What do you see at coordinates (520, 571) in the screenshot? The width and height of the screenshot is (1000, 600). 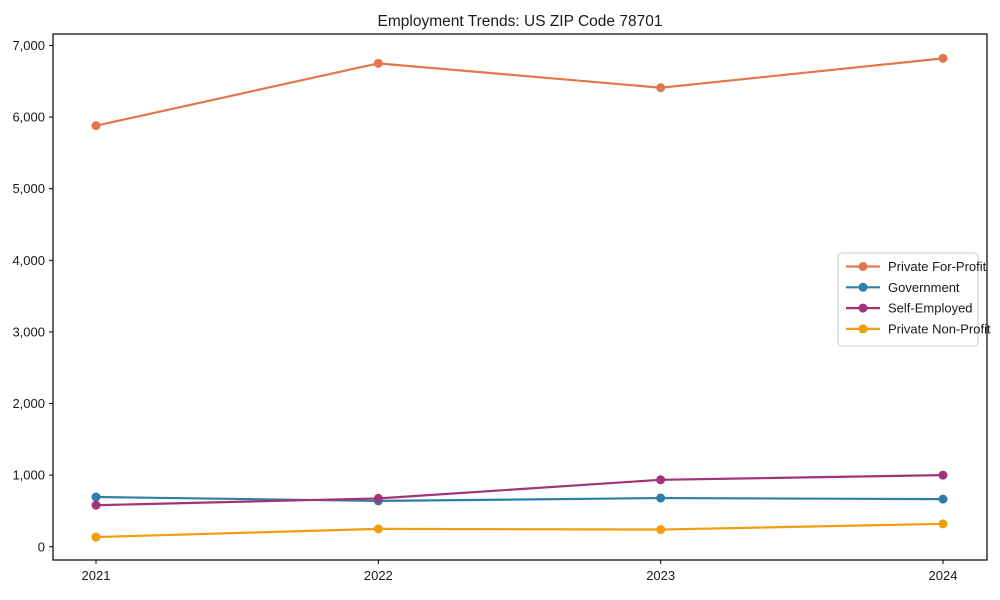 I see `x-axis: 2021 2022 2023 2024` at bounding box center [520, 571].